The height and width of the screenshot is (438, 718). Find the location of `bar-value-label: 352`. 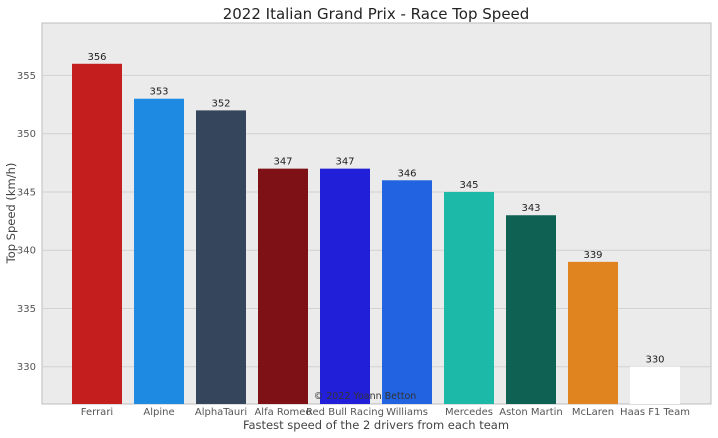

bar-value-label: 352 is located at coordinates (220, 103).